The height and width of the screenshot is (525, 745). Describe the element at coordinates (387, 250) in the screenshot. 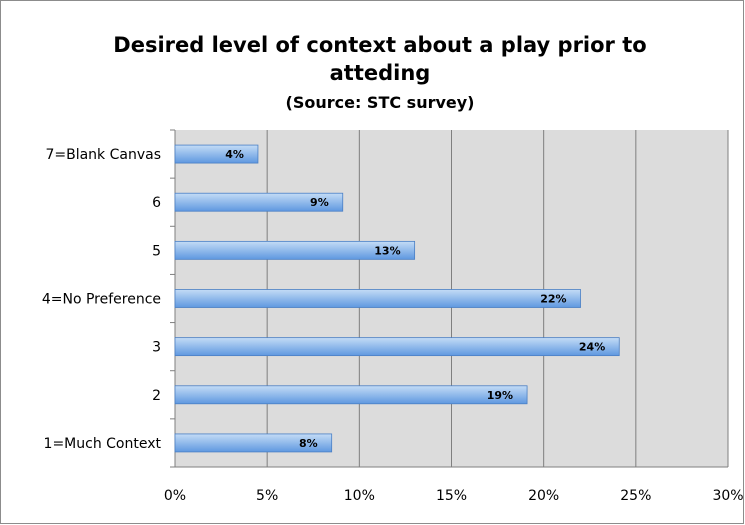

I see `data-label: 13%` at that location.